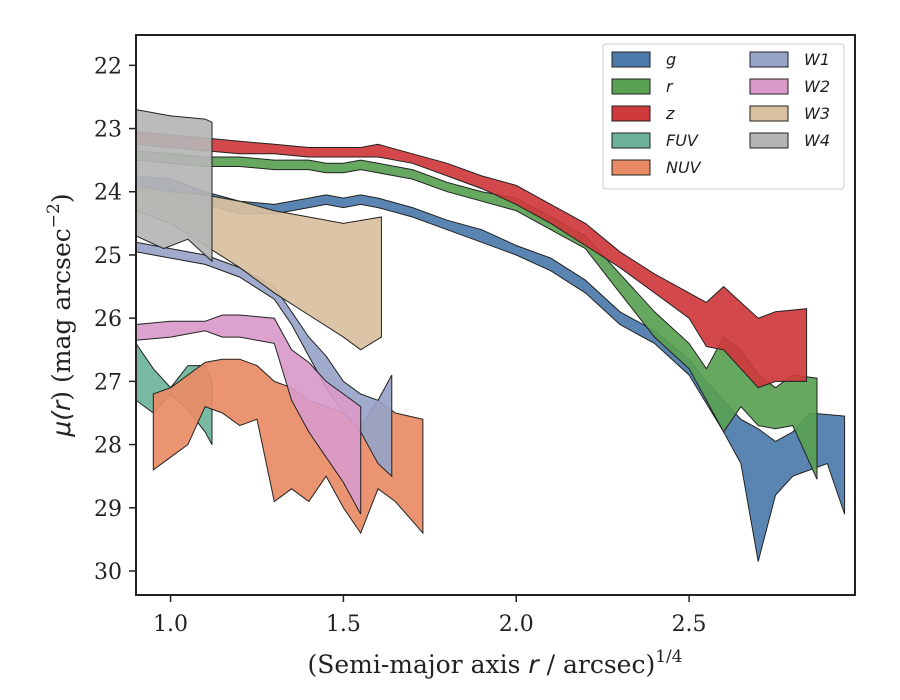 This screenshot has height=700, width=900. Describe the element at coordinates (631, 113) in the screenshot. I see `legend-swatch-z` at that location.